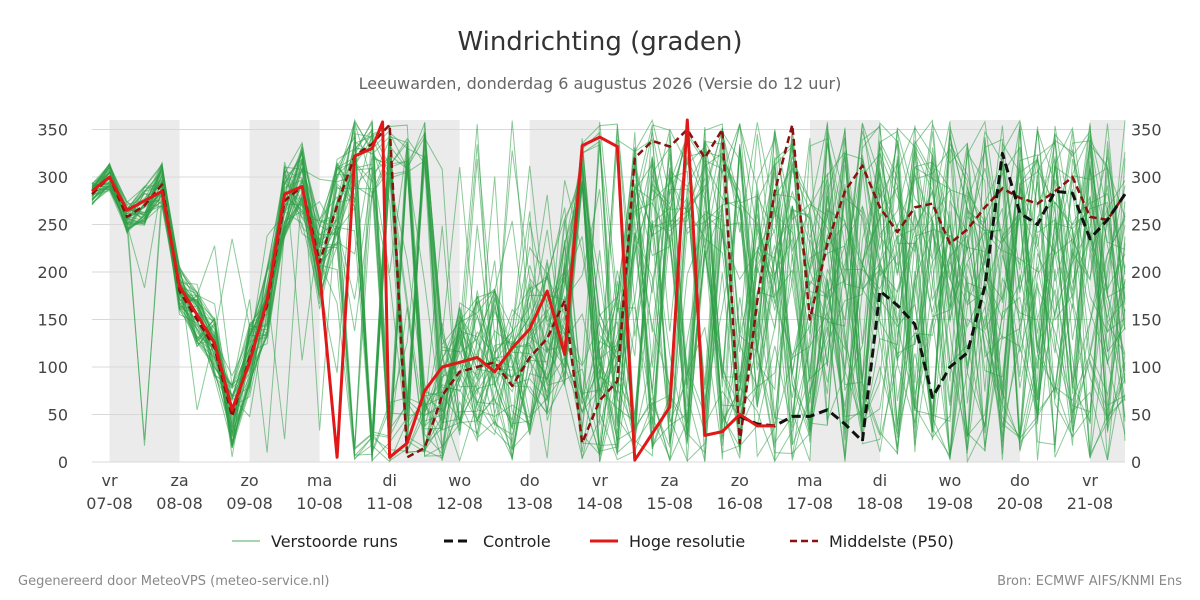 The height and width of the screenshot is (600, 1200). I want to click on y-tick-label-right: 100, so click(1146, 367).